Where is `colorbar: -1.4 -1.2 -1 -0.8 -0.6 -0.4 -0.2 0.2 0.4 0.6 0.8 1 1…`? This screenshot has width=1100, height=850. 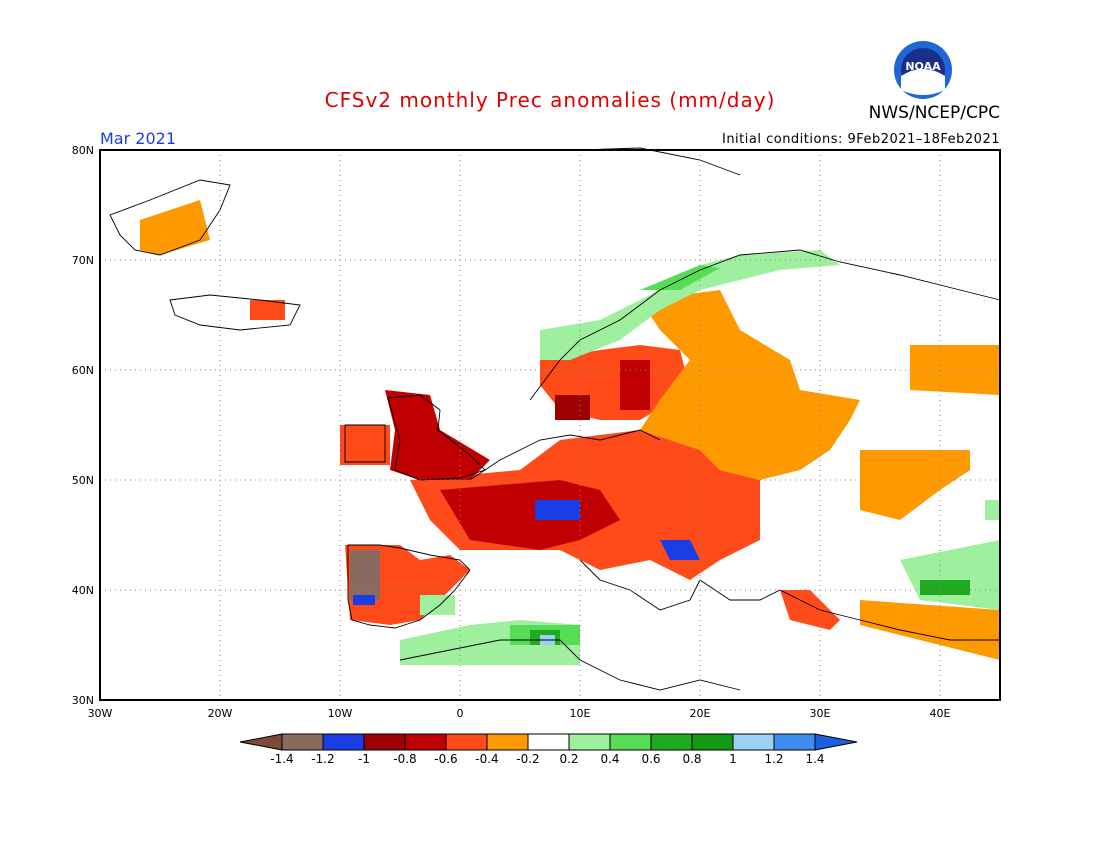 colorbar: -1.4 -1.2 -1 -0.8 -0.6 -0.4 -0.2 0.2 0.4 0.6 0.8 1 1… is located at coordinates (548, 749).